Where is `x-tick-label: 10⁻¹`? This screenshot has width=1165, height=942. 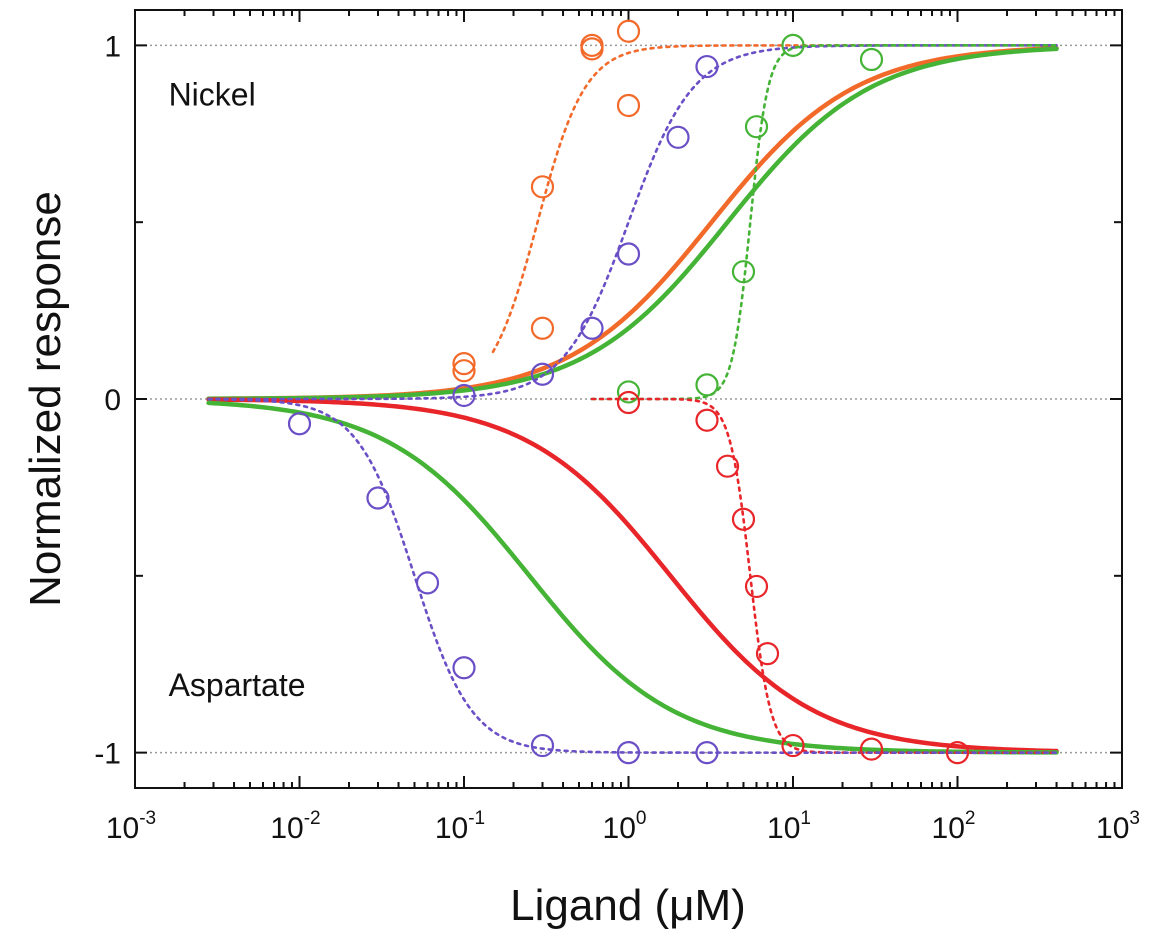 x-tick-label: 10⁻¹ is located at coordinates (460, 826).